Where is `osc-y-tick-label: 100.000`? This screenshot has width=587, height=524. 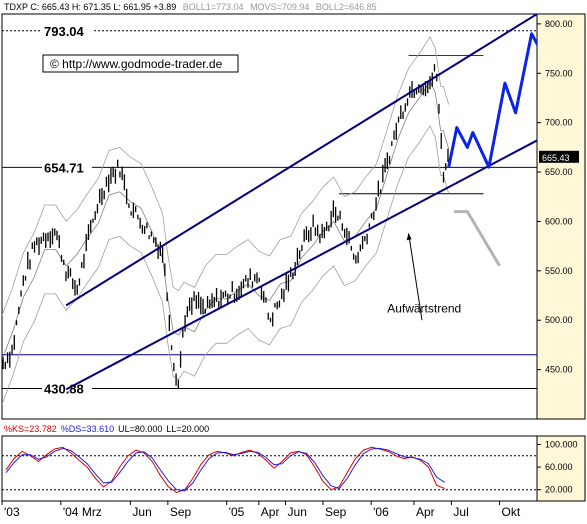
osc-y-tick-label: 100.000 is located at coordinates (561, 444).